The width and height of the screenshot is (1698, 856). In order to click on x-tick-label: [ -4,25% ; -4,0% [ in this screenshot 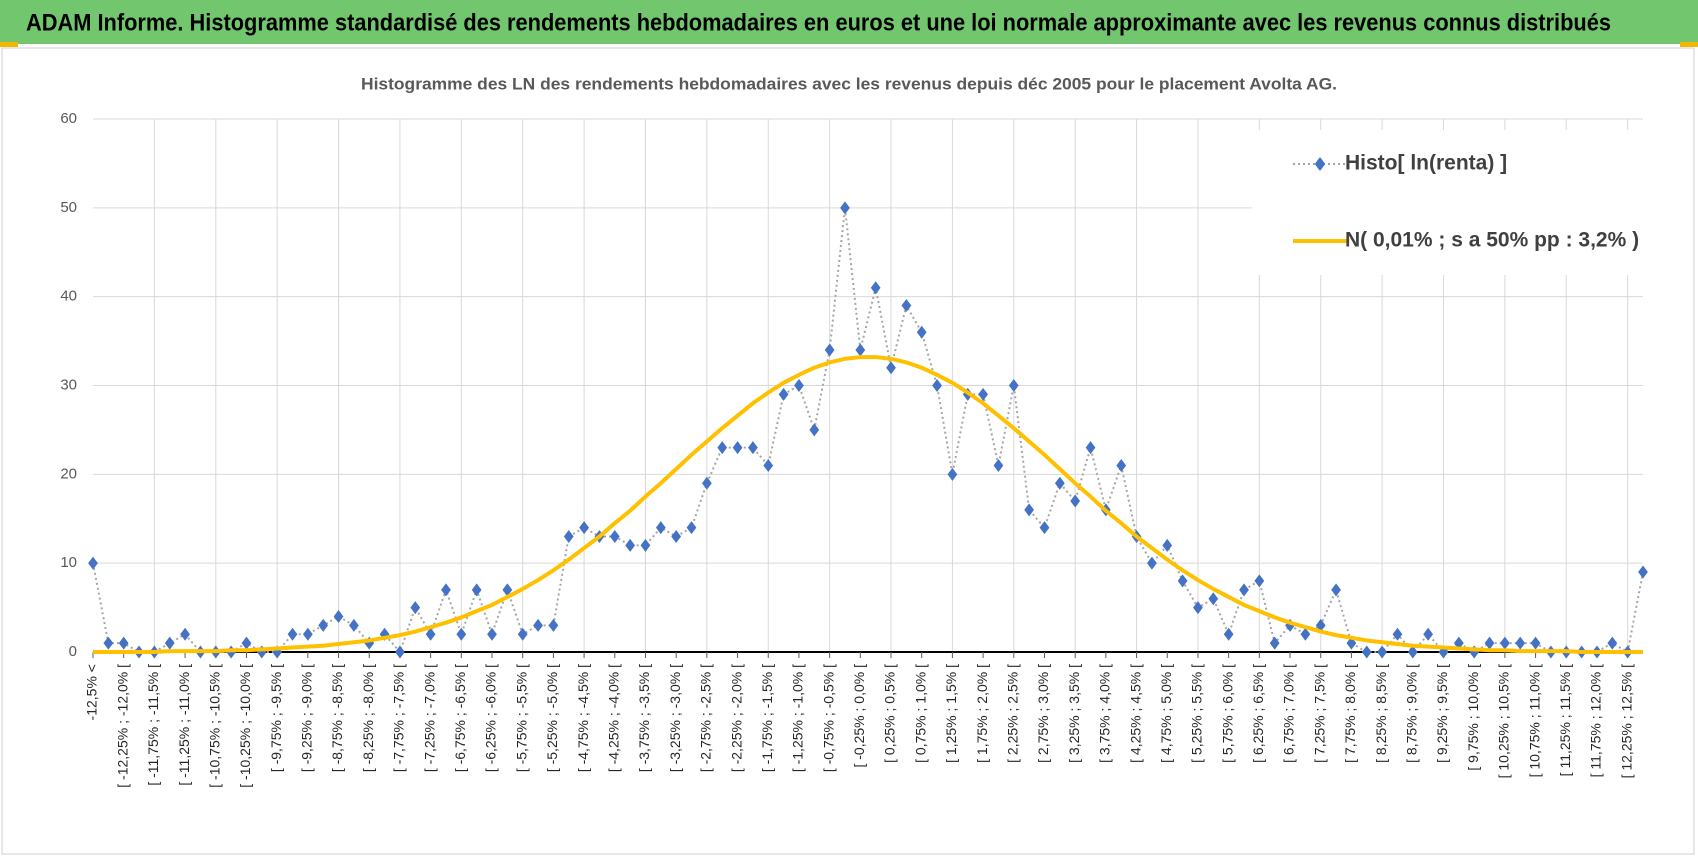, I will do `click(613, 718)`.